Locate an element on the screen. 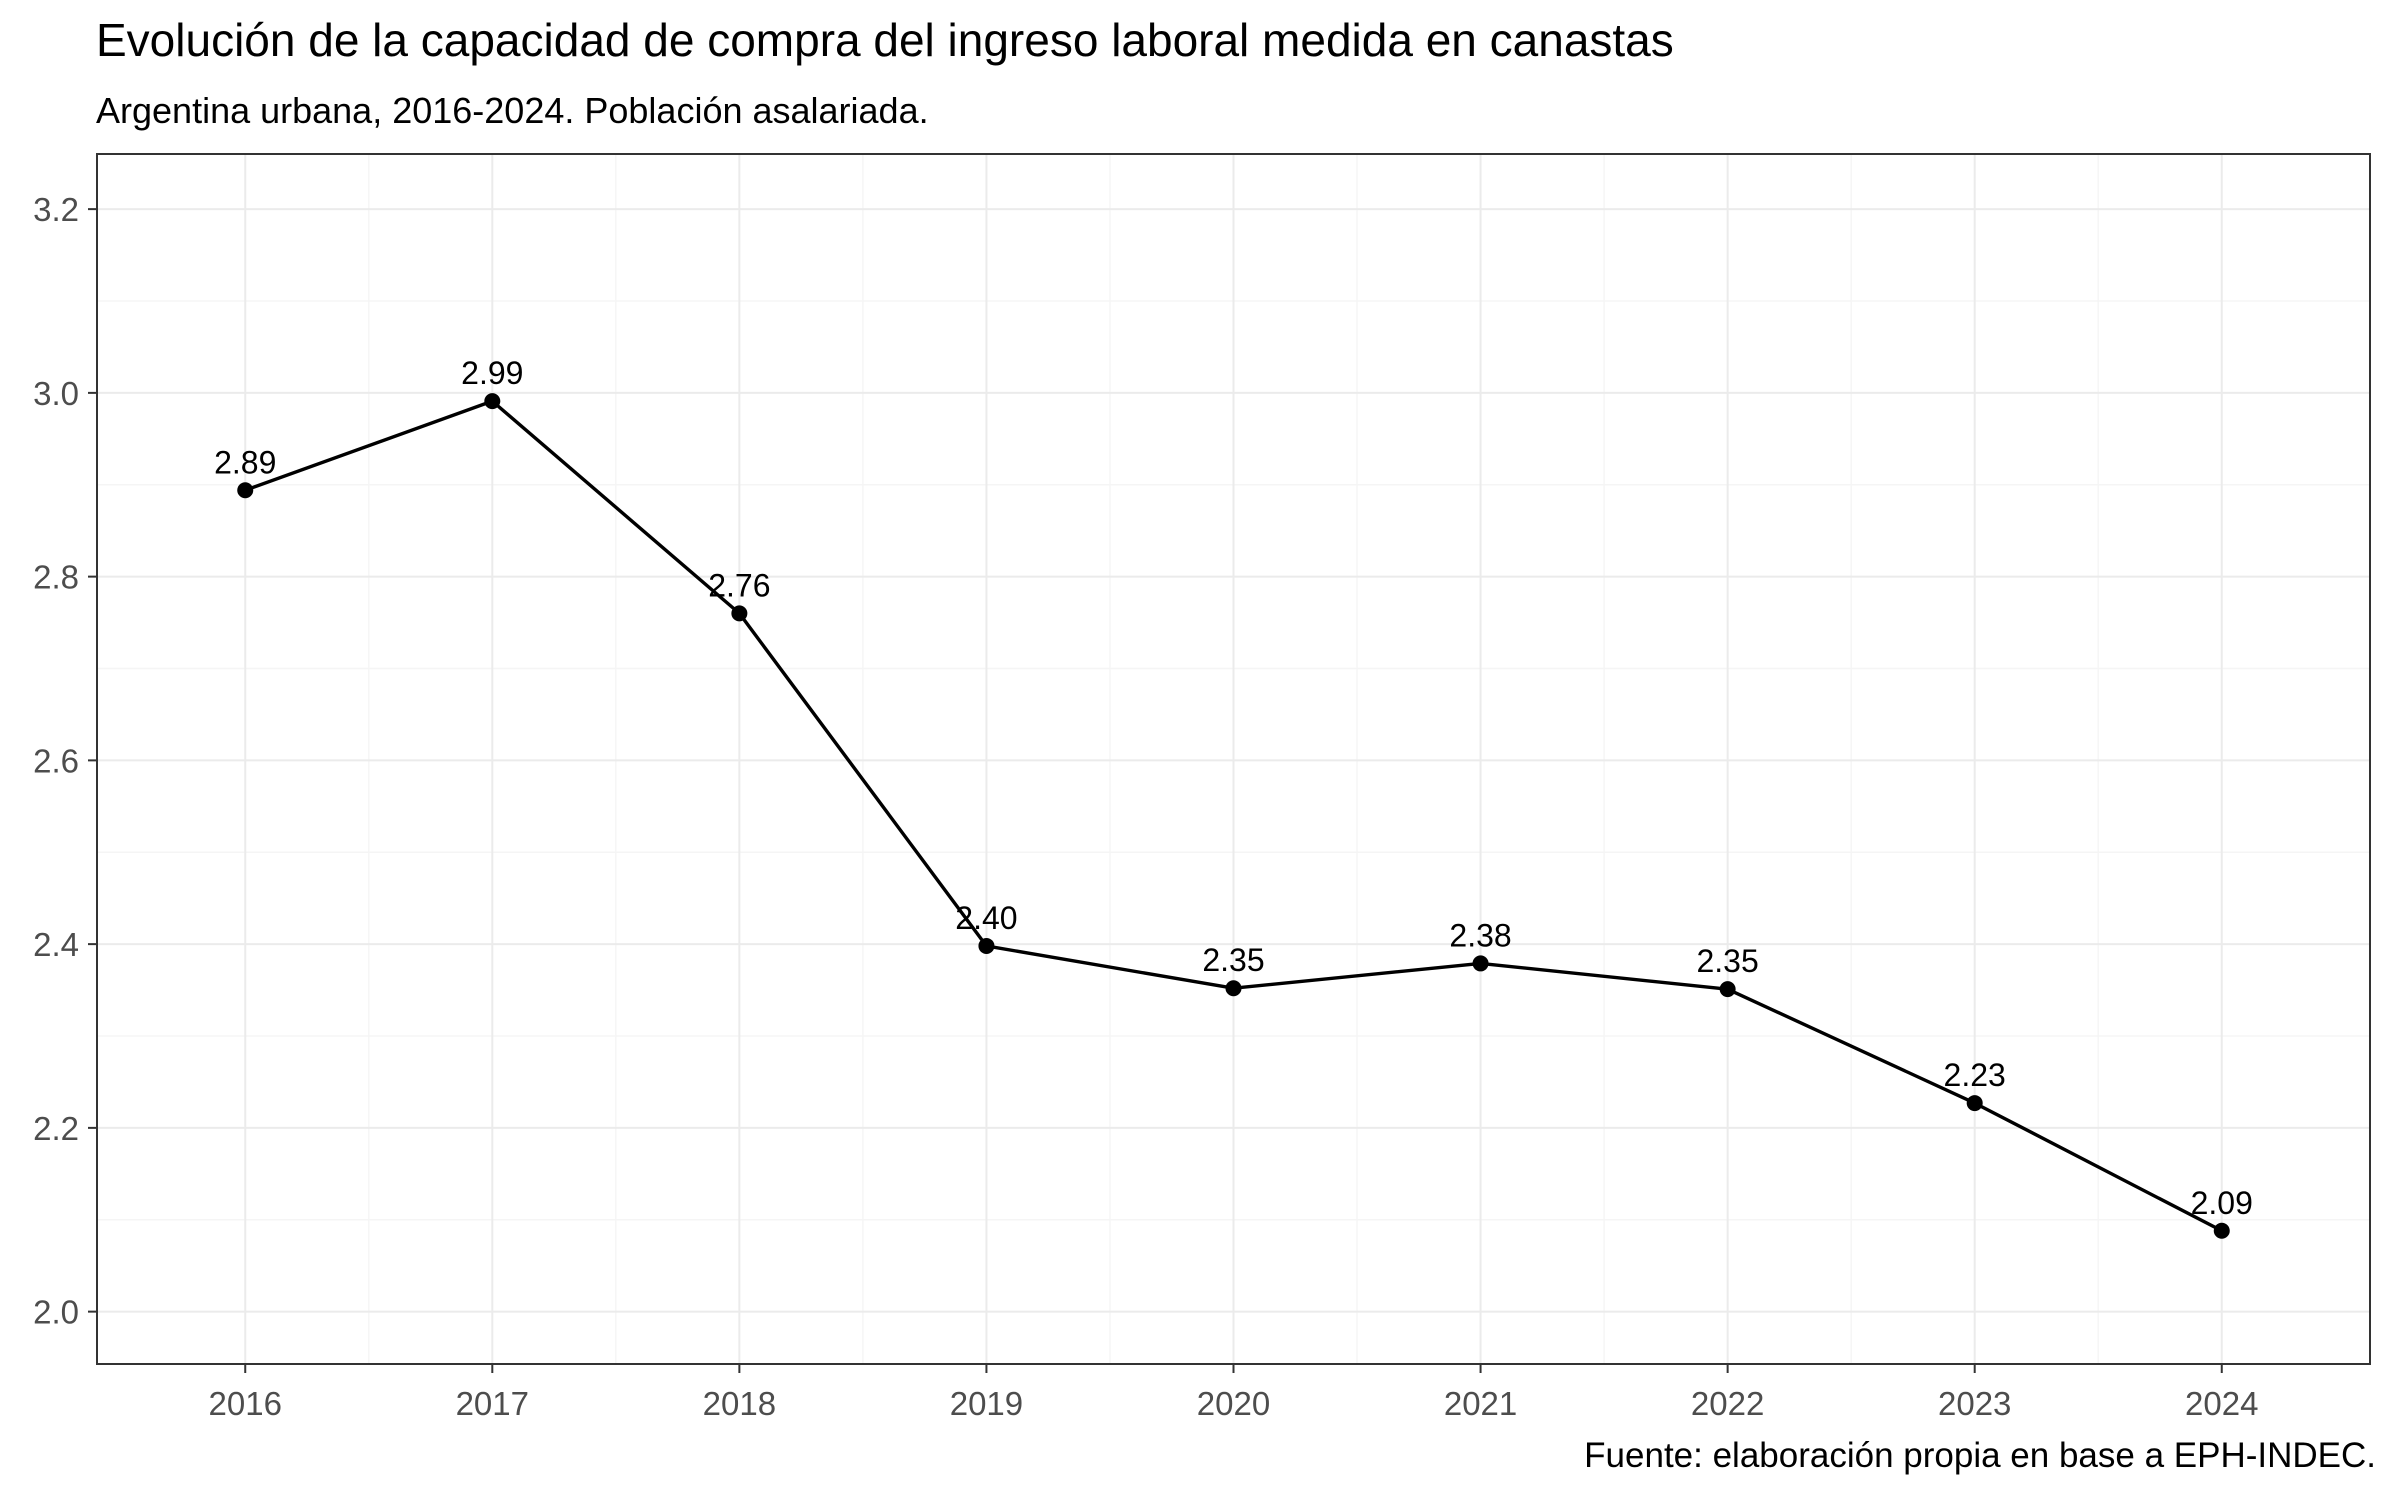 The image size is (2400, 1500). data-label: 2.99 is located at coordinates (492, 373).